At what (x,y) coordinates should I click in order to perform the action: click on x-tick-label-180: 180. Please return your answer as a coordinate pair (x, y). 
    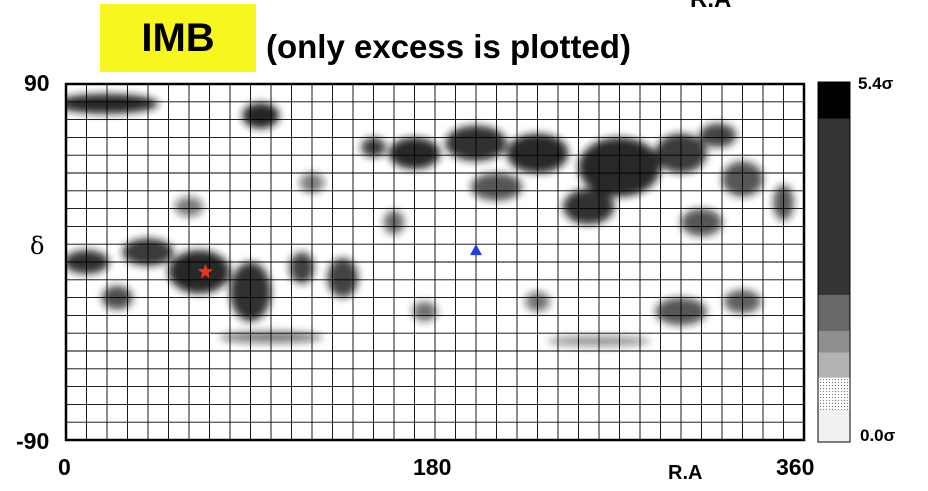
    Looking at the image, I should click on (432, 467).